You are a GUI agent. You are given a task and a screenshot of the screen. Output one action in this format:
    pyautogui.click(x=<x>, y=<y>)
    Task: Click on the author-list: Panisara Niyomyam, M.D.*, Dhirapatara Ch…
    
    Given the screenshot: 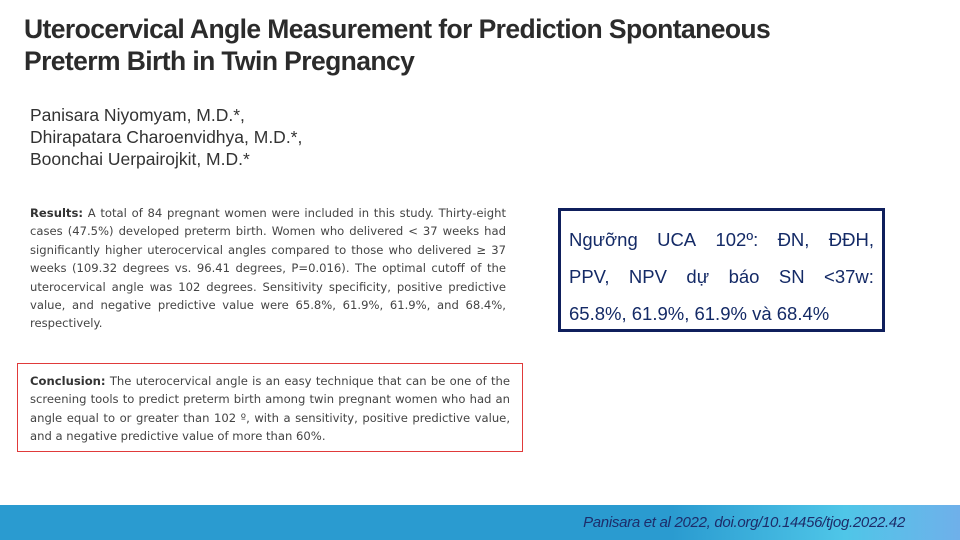 What is the action you would take?
    pyautogui.click(x=166, y=137)
    